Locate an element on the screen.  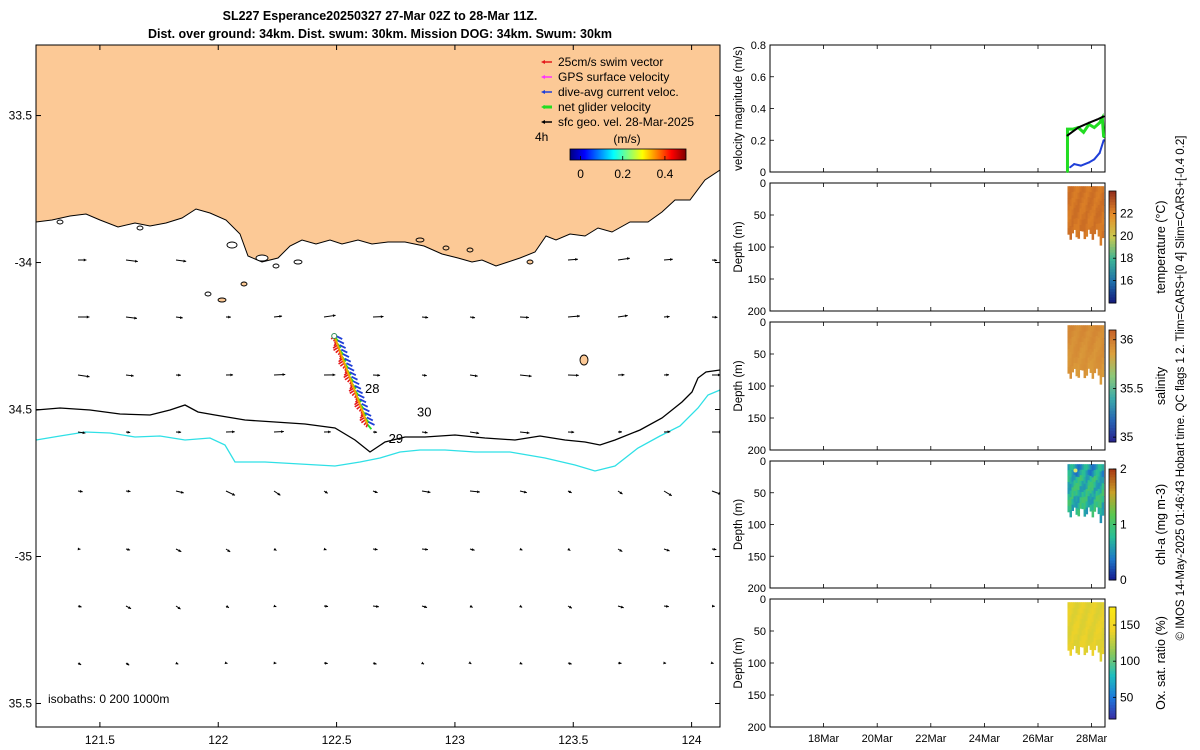
depth-tick-label: 150 is located at coordinates (757, 696).